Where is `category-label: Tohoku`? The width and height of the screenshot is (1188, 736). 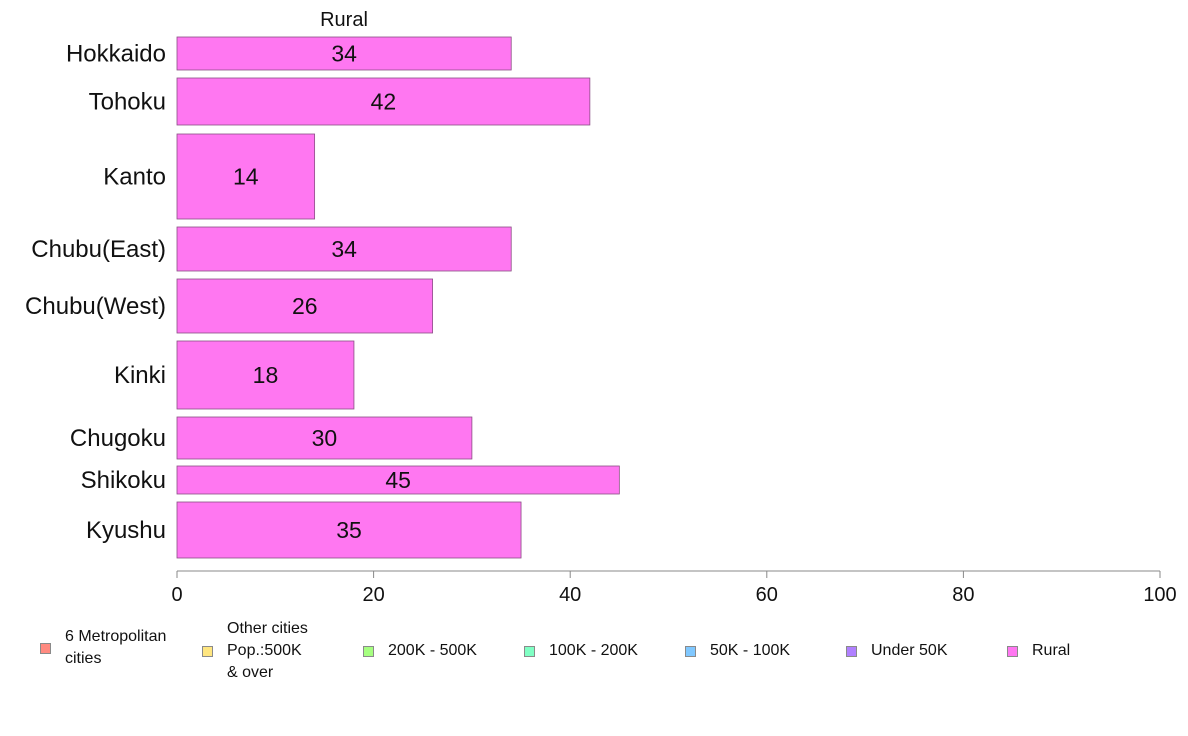
category-label: Tohoku is located at coordinates (127, 102).